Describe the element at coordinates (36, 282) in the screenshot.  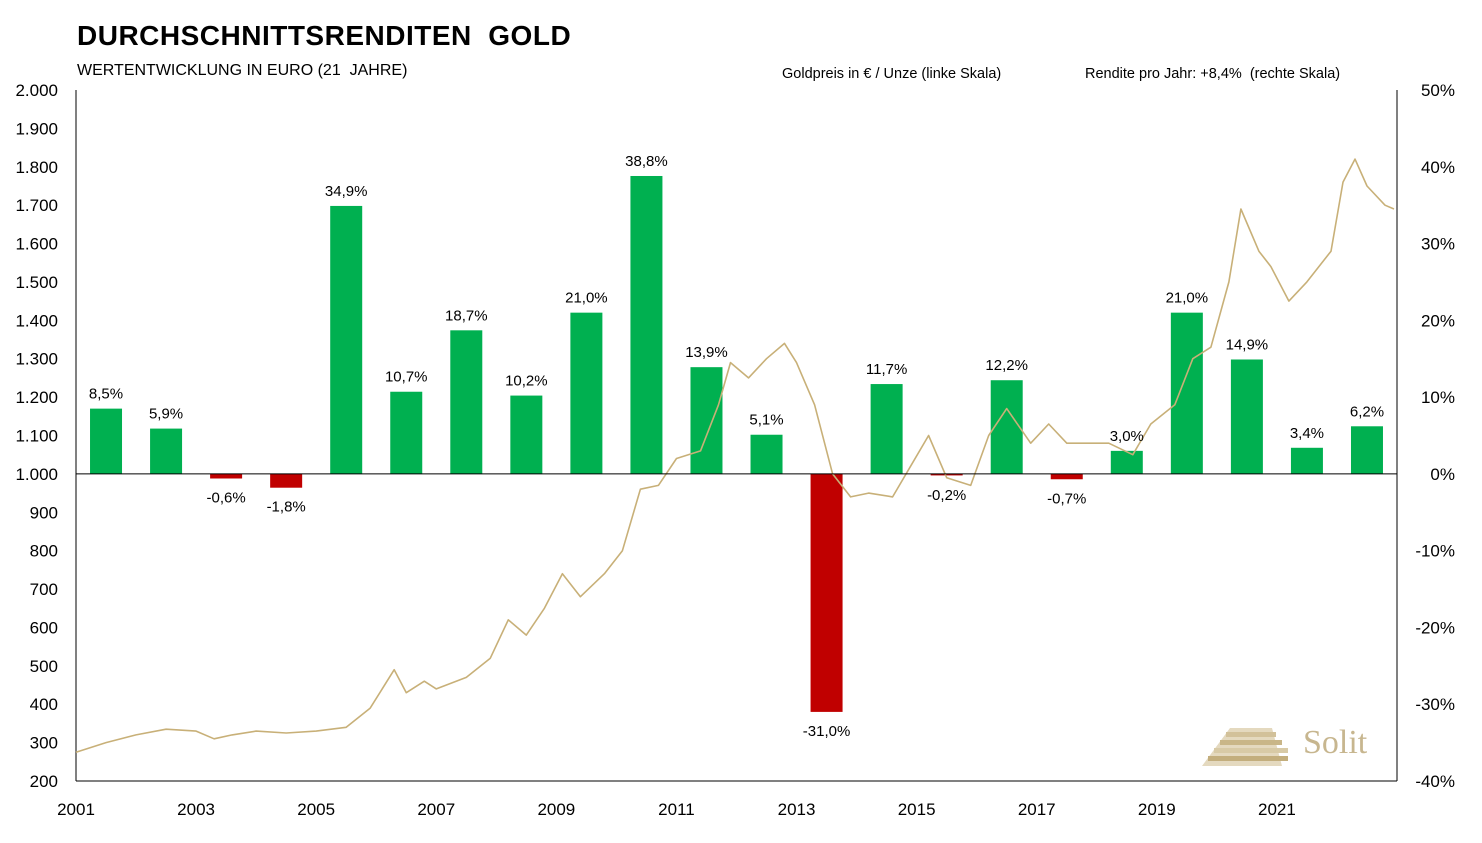
I see `y-left-tick-label: 1.500` at that location.